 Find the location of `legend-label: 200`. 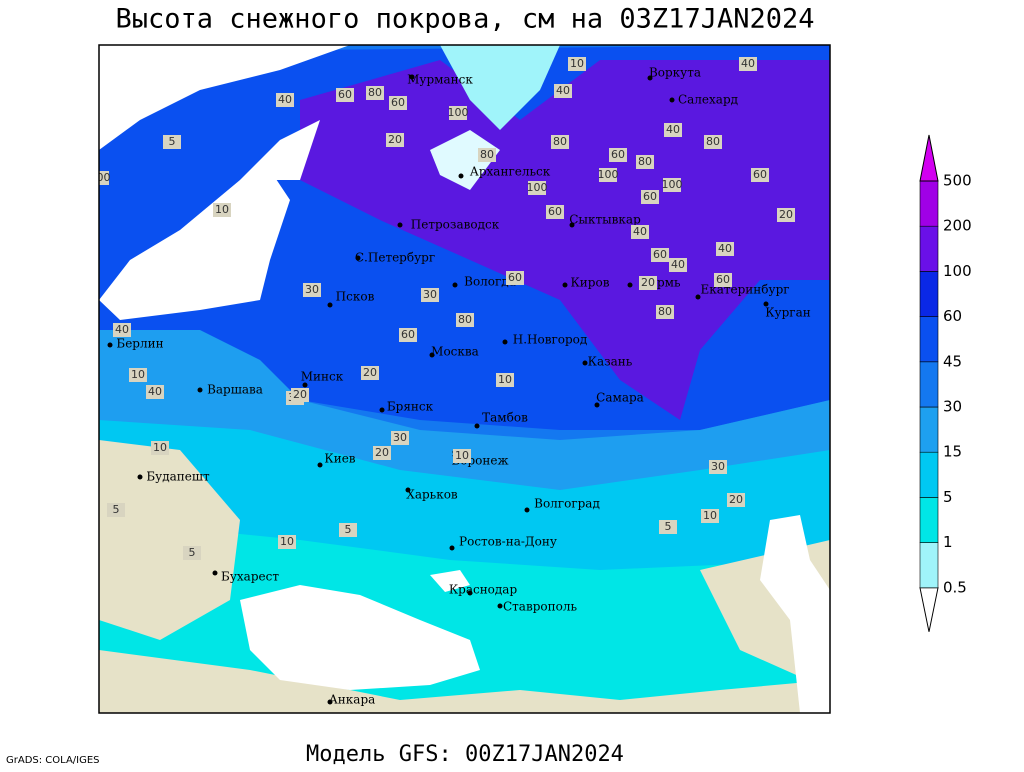

legend-label: 200 is located at coordinates (957, 226).